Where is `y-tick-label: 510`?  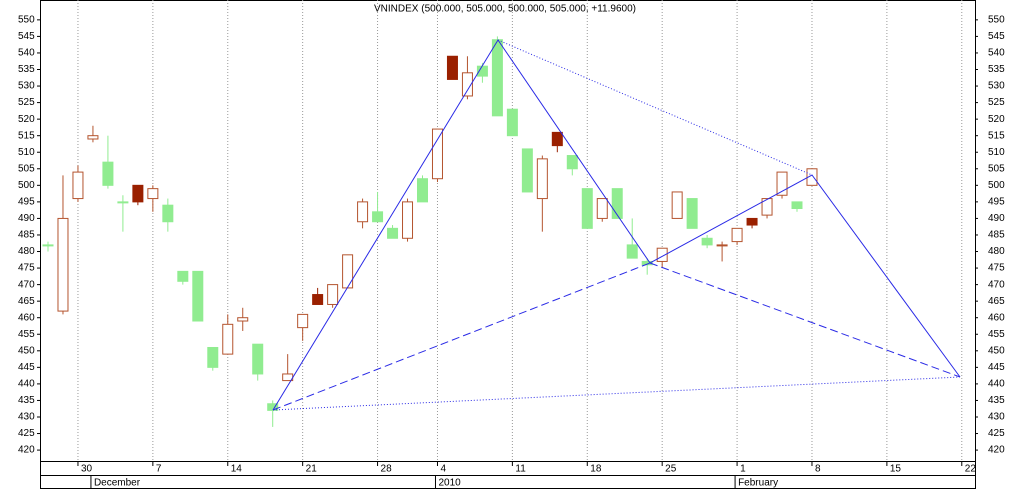 y-tick-label: 510 is located at coordinates (26, 152).